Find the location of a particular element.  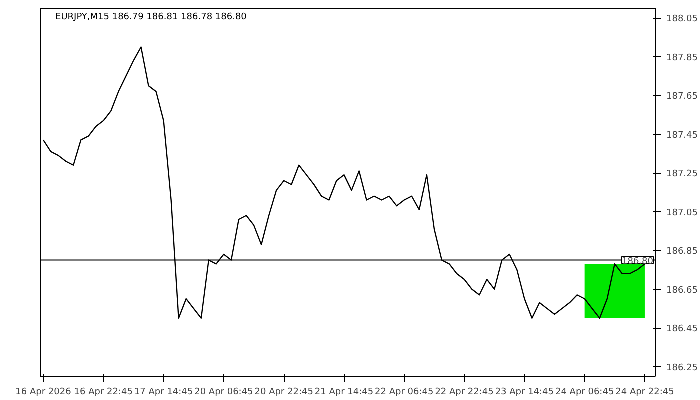

x-tick-label: 22 Apr 06:45 is located at coordinates (404, 393).